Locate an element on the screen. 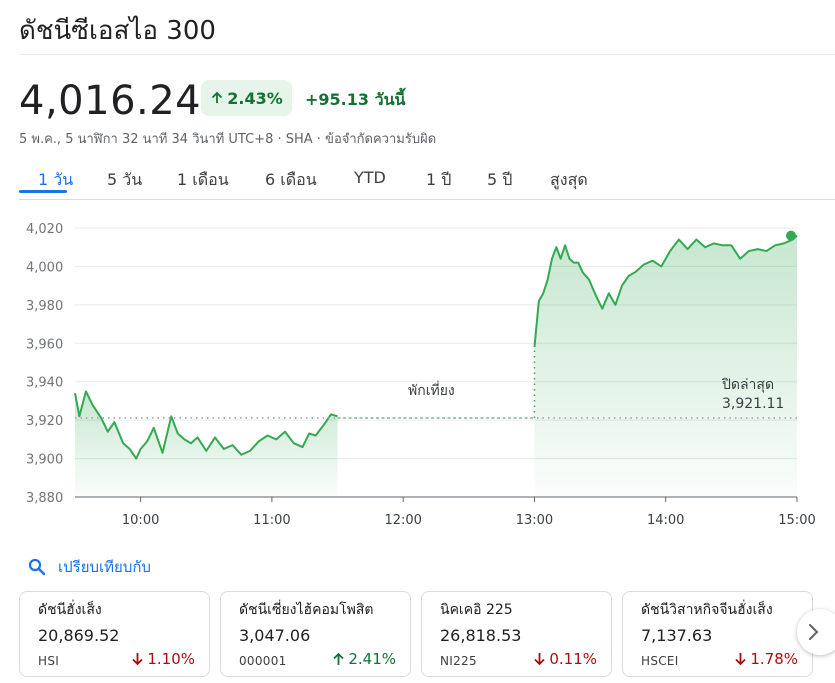 This screenshot has width=835, height=683. tab-5d: 5 วัน is located at coordinates (125, 179).